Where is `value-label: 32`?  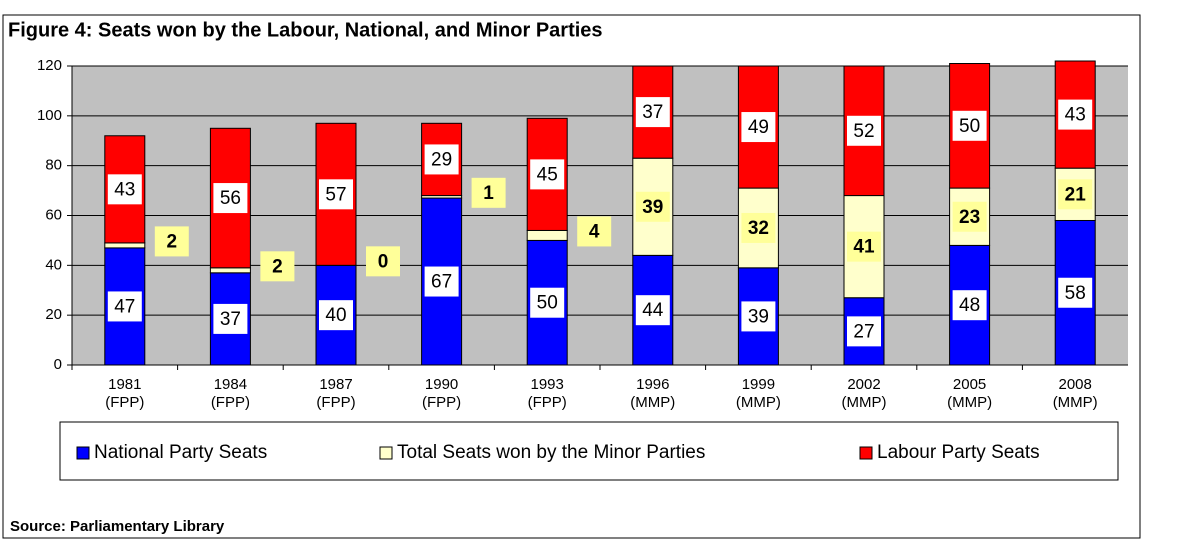 value-label: 32 is located at coordinates (758, 228).